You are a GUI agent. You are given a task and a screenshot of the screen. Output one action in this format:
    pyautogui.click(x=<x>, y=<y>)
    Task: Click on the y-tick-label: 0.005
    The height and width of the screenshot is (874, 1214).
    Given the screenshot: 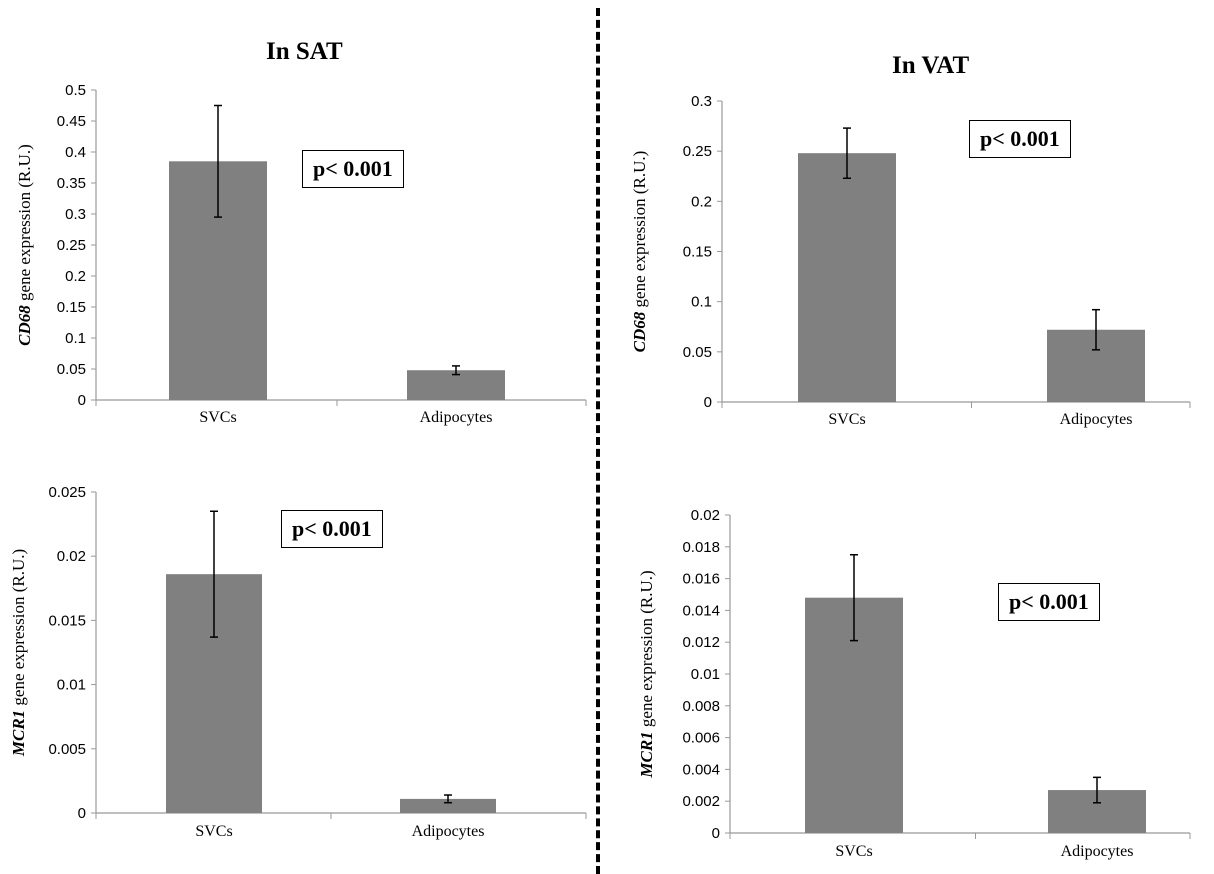 What is the action you would take?
    pyautogui.click(x=67, y=749)
    